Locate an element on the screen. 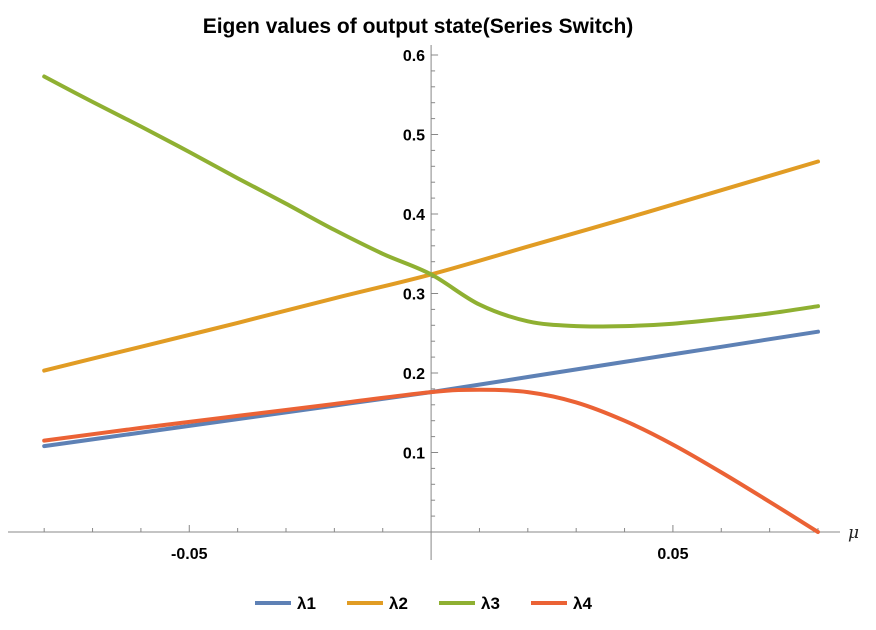 The width and height of the screenshot is (876, 630). x-tick-label: 0.05 is located at coordinates (672, 554).